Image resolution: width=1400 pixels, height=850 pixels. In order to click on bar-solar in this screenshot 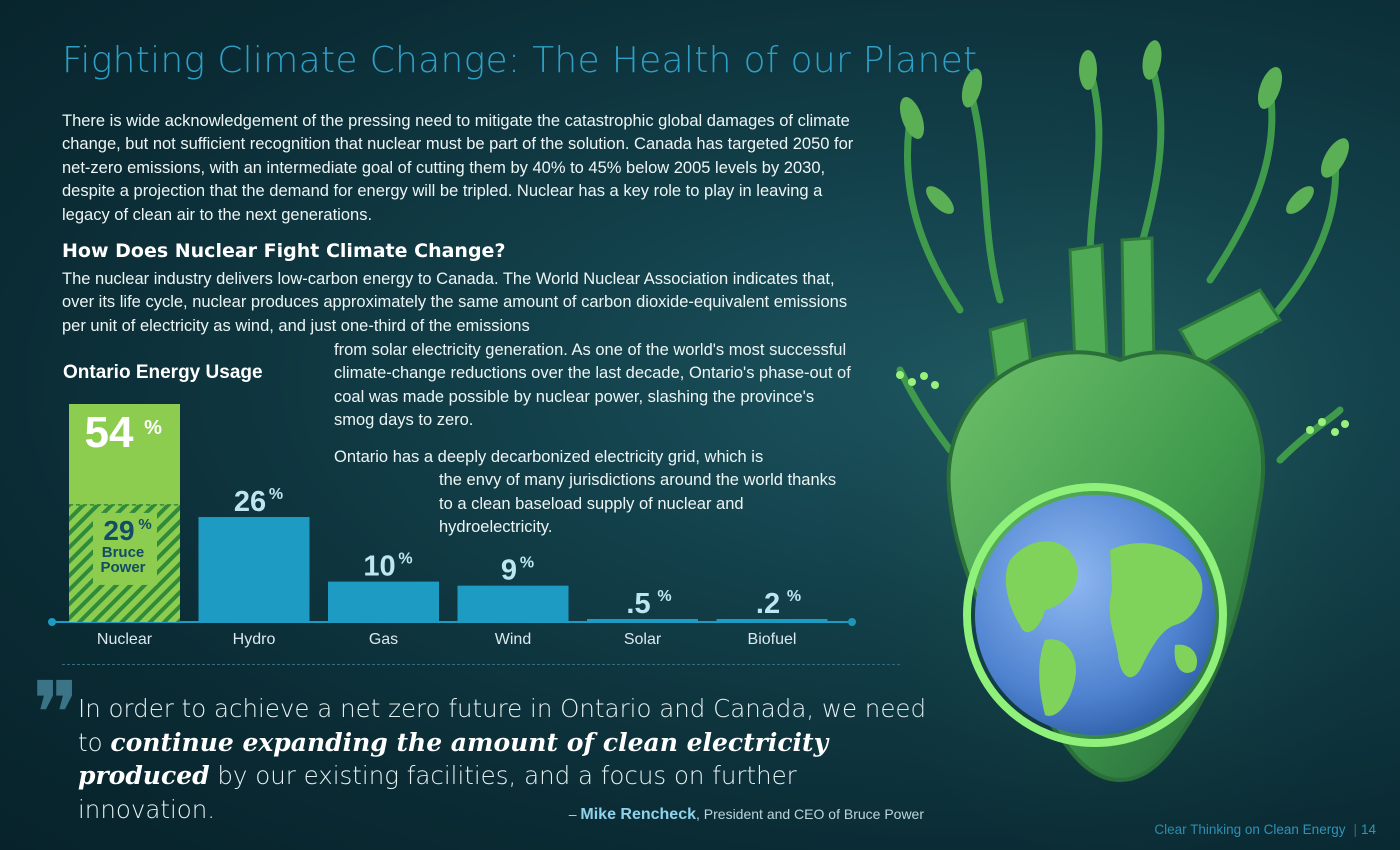, I will do `click(642, 620)`.